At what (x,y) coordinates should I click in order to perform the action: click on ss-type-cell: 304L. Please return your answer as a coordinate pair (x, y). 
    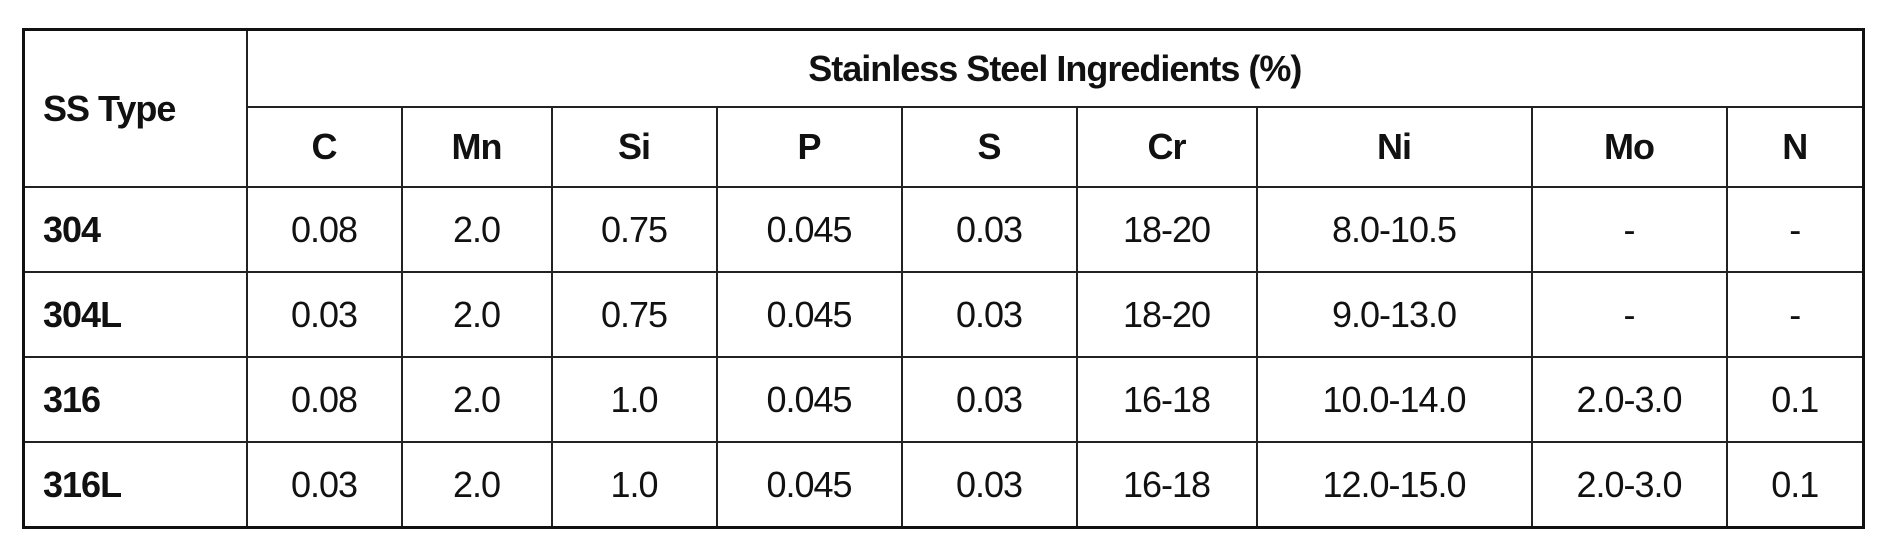
    Looking at the image, I should click on (135, 314).